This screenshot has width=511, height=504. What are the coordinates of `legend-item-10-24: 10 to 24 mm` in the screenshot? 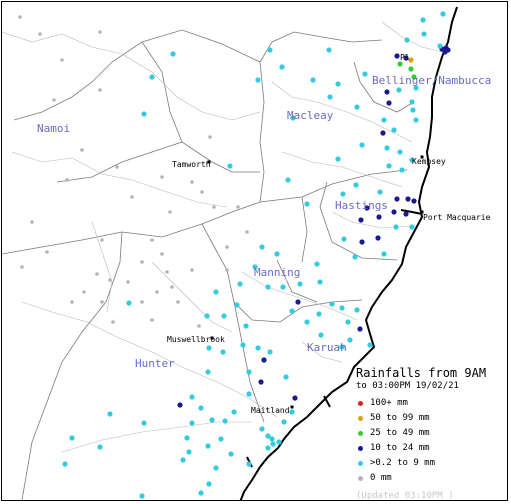 It's located at (431, 448).